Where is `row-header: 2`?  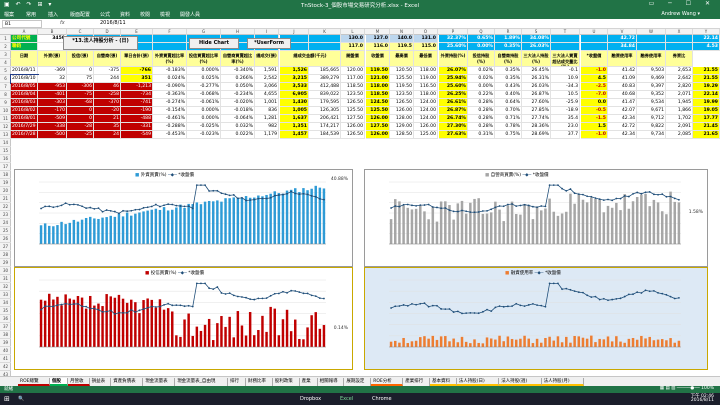 row-header: 2 is located at coordinates (5, 47).